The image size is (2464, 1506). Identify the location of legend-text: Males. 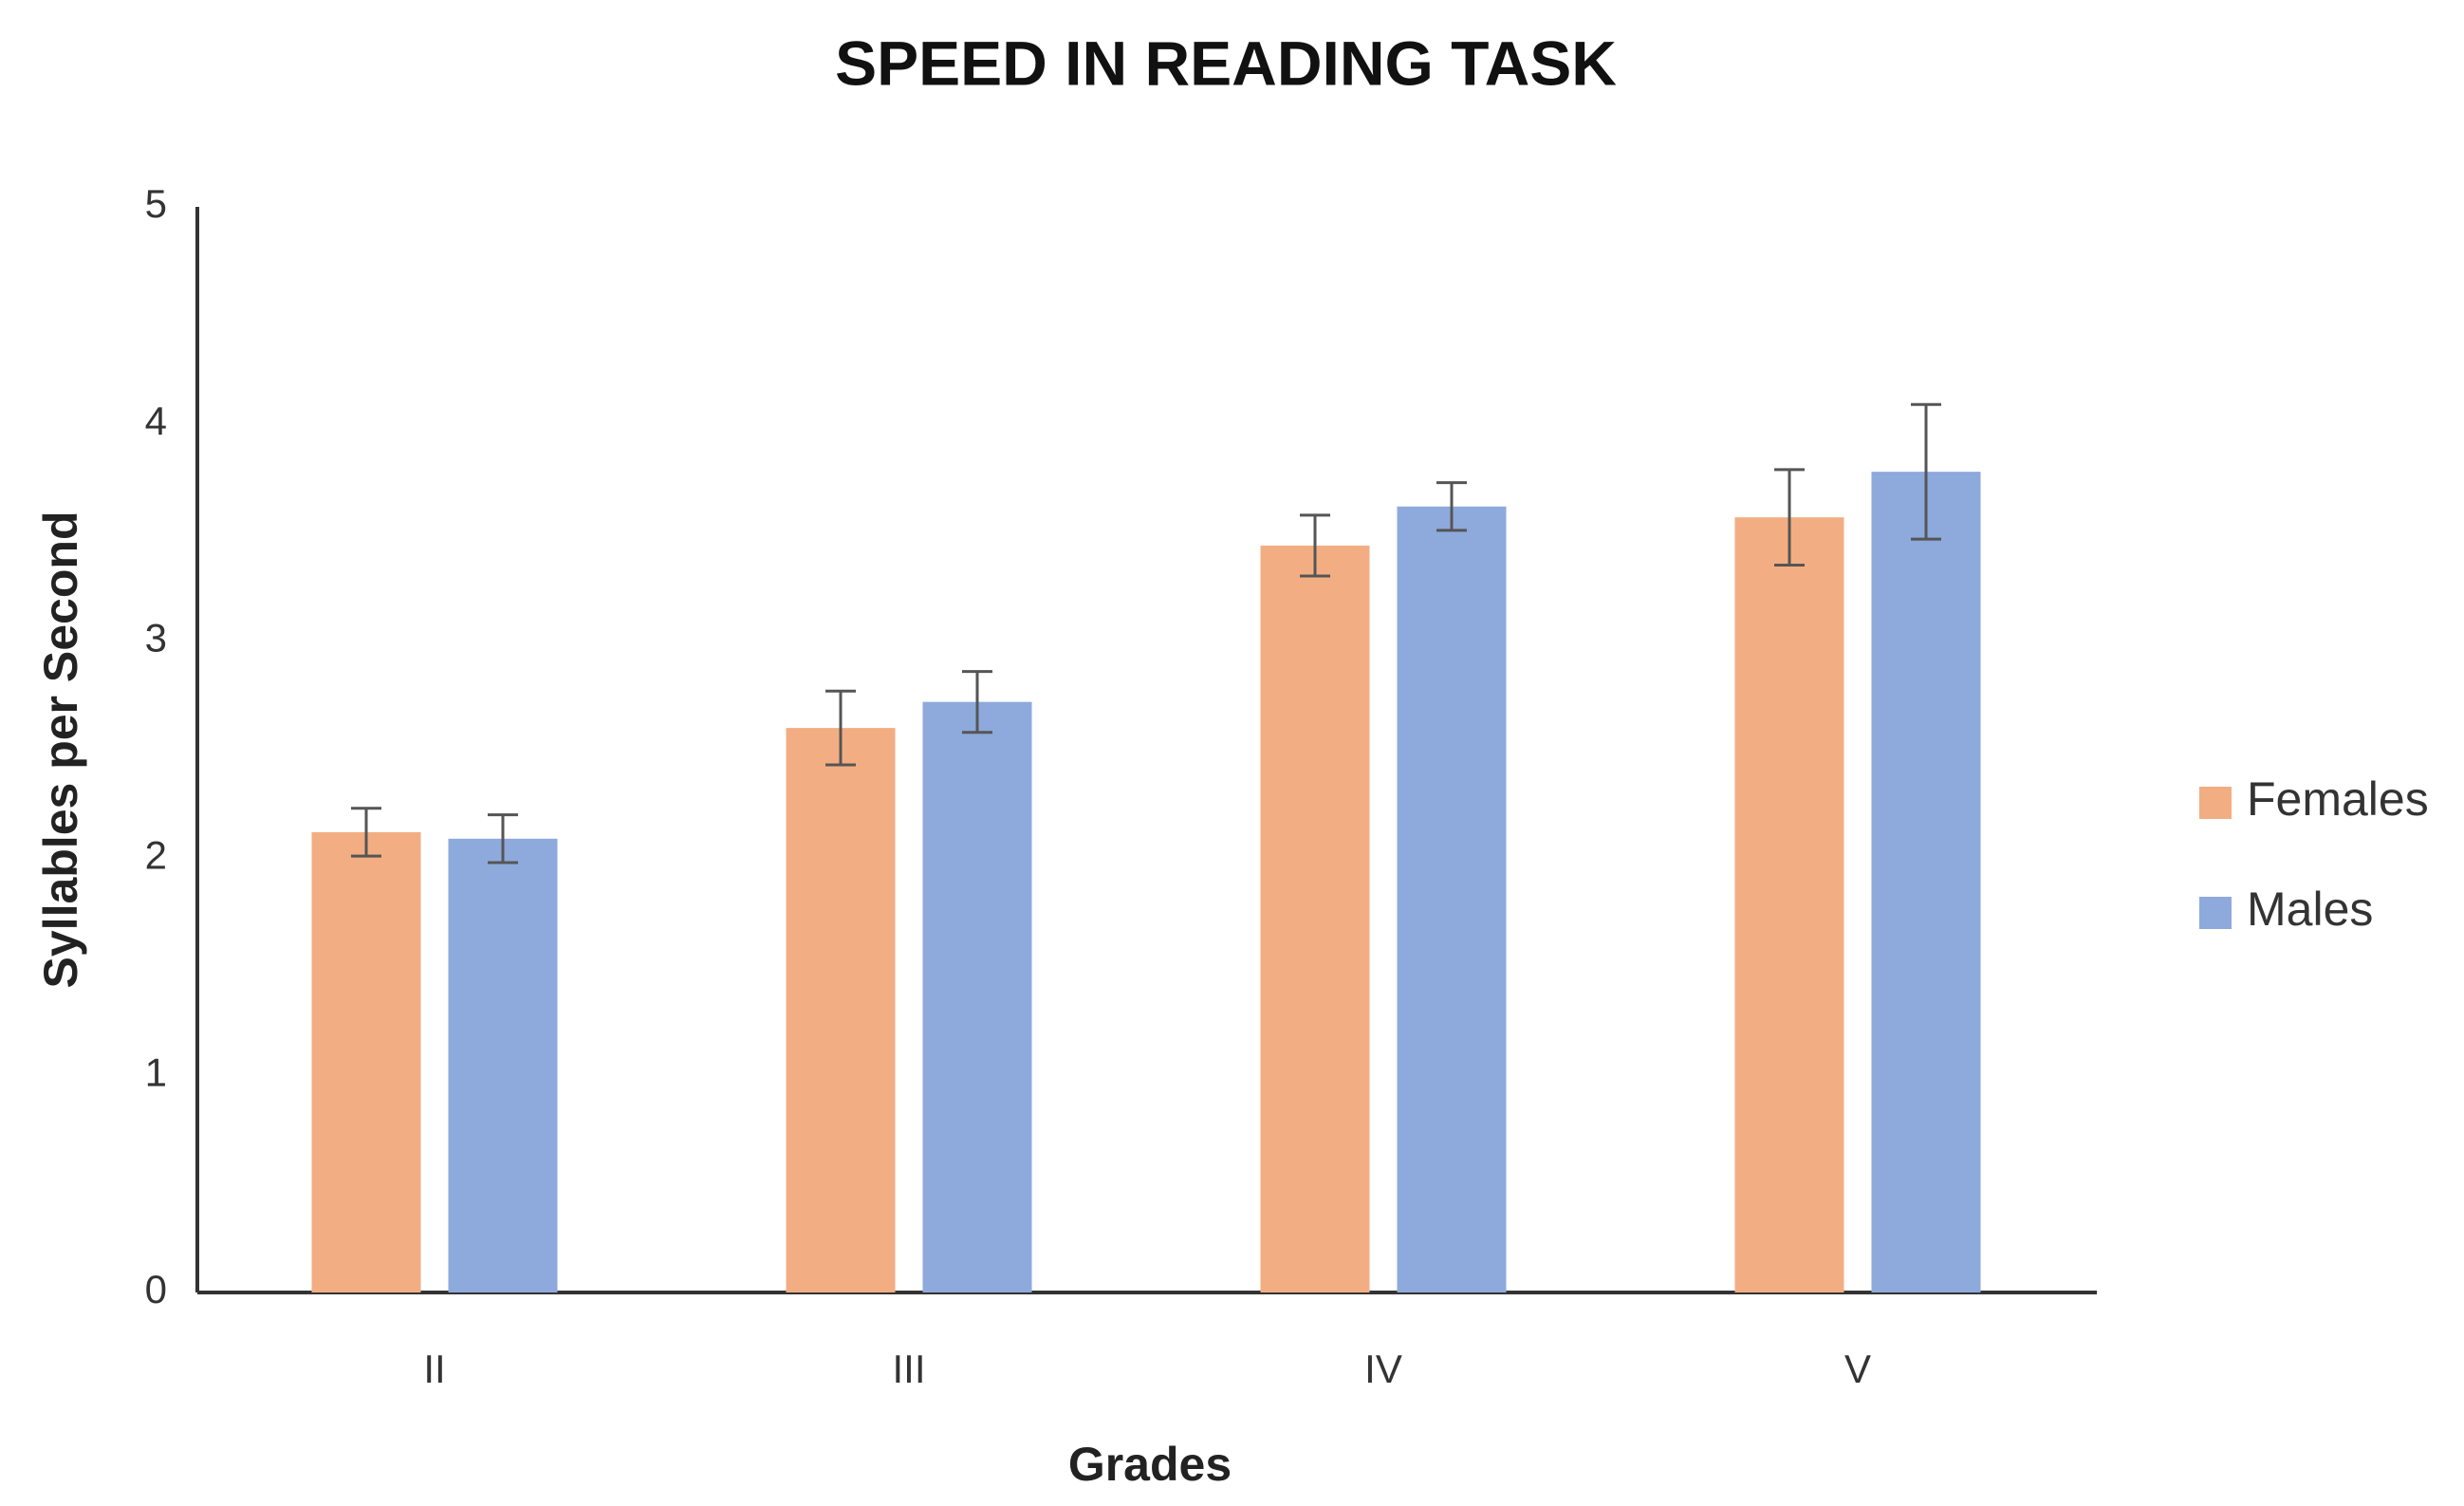
(2310, 909).